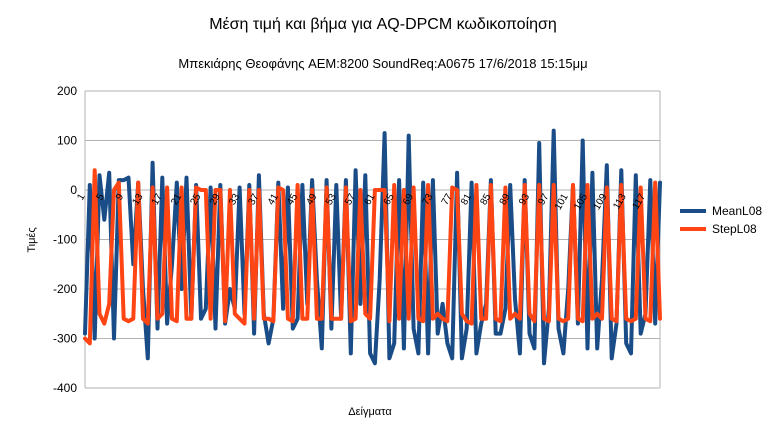 This screenshot has width=780, height=439. Describe the element at coordinates (101, 197) in the screenshot. I see `x-tick-label: 5` at that location.